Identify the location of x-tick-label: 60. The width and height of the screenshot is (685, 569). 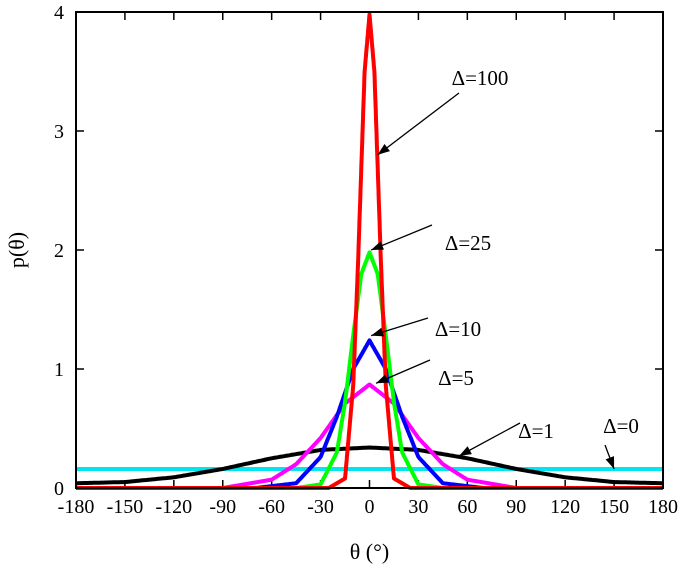
(467, 507).